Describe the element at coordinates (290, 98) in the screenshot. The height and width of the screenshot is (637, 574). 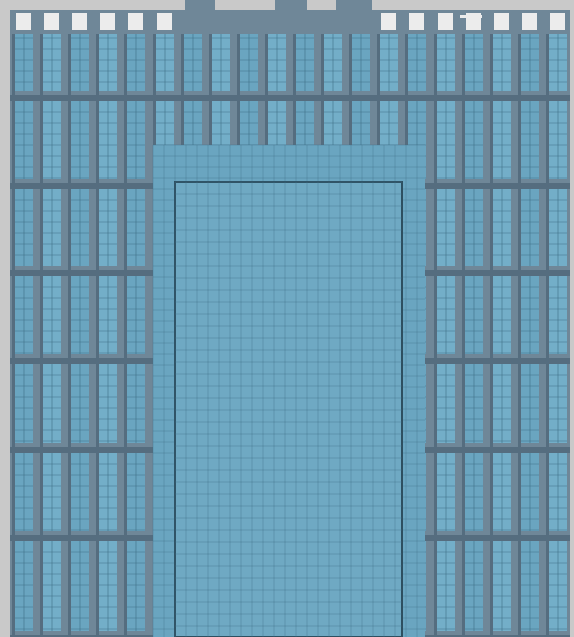
I see `floor-band` at that location.